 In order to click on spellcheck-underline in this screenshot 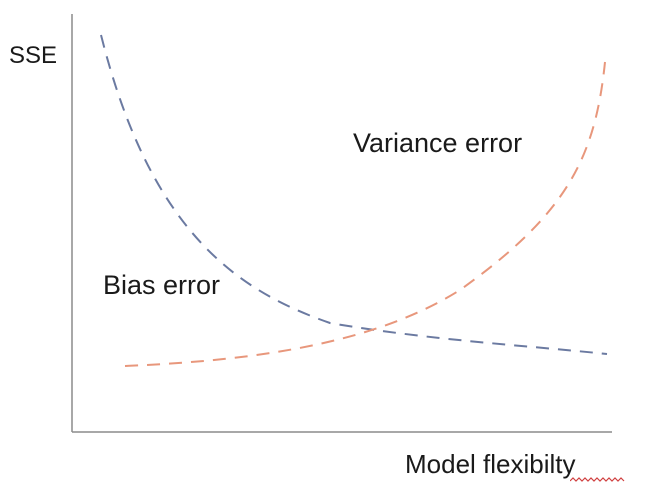, I will do `click(597, 479)`.